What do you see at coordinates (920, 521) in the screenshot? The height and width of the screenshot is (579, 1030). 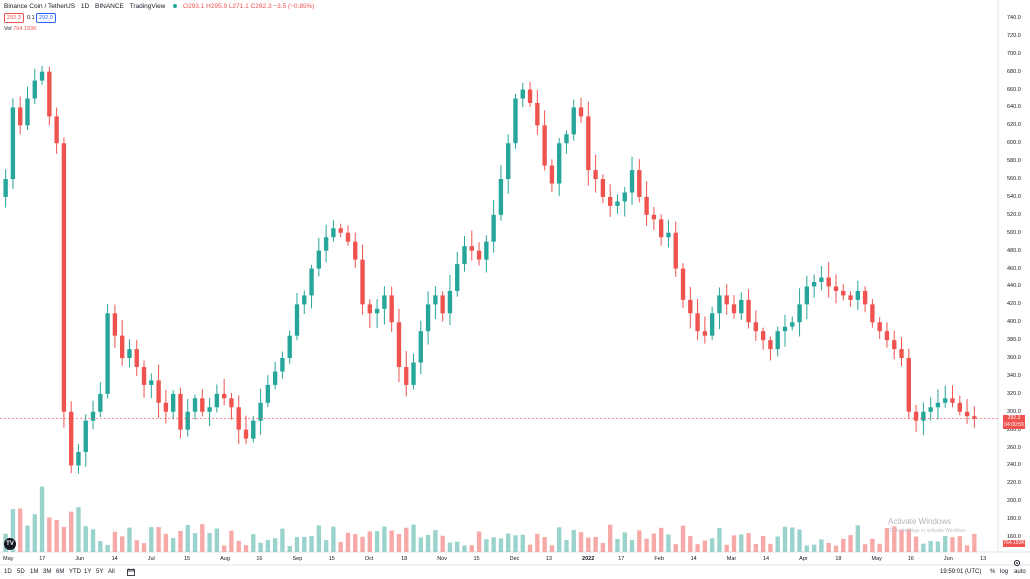 I see `activate-windows-title: Activate Windows` at bounding box center [920, 521].